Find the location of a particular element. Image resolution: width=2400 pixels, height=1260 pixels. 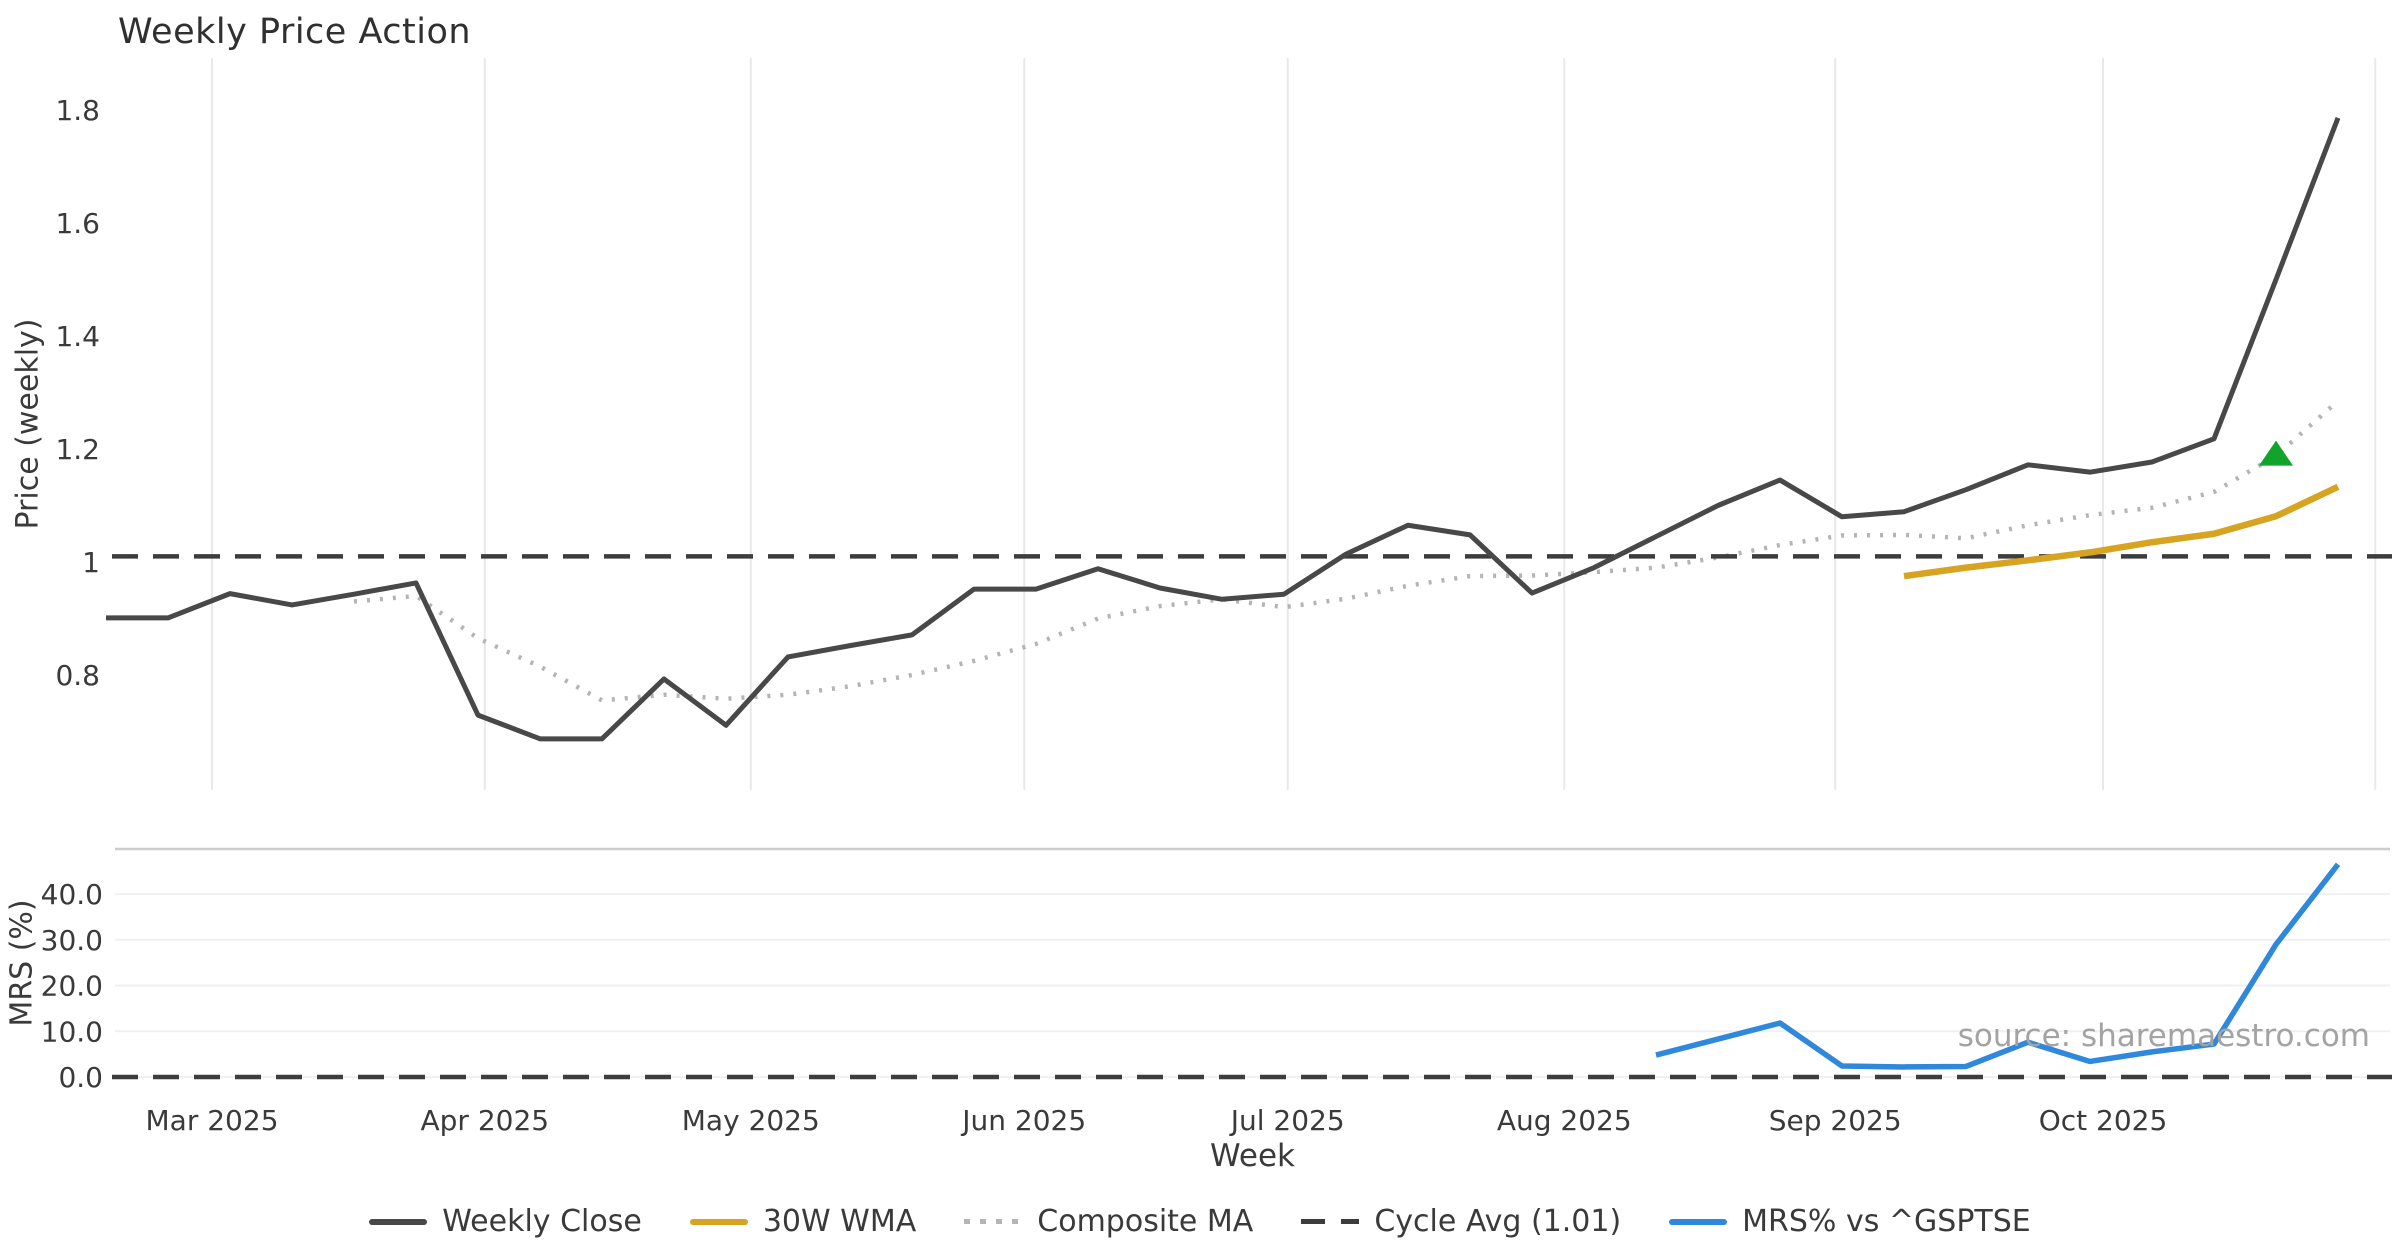

svg-text: 1.2 is located at coordinates (77, 449).